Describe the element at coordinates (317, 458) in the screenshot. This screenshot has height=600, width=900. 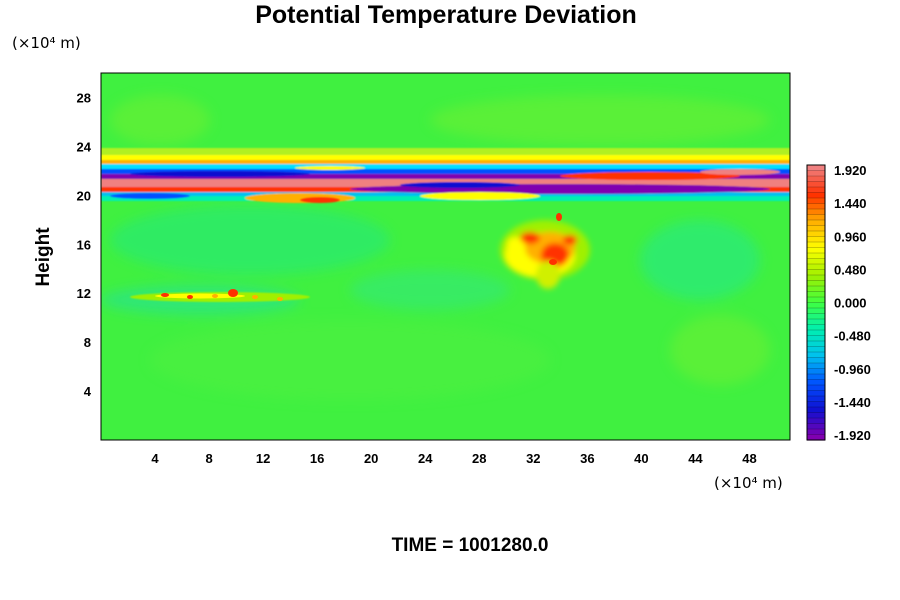
I see `x-tick-label: 16` at that location.